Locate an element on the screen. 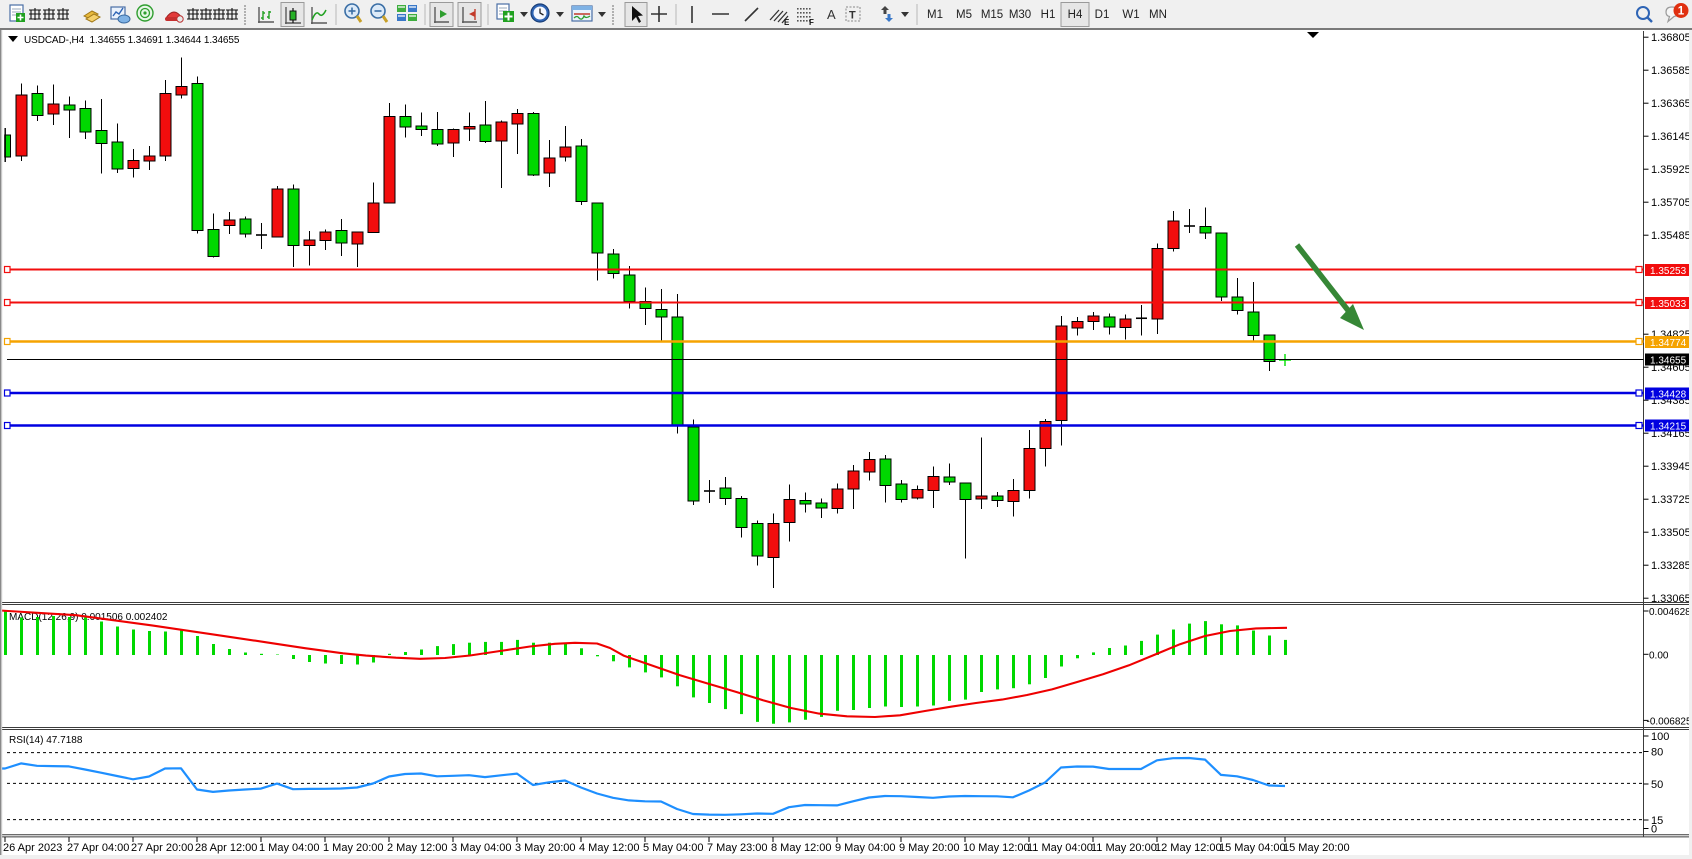 This screenshot has height=859, width=1692. svg-text: 9 May 04:00 is located at coordinates (865, 848).